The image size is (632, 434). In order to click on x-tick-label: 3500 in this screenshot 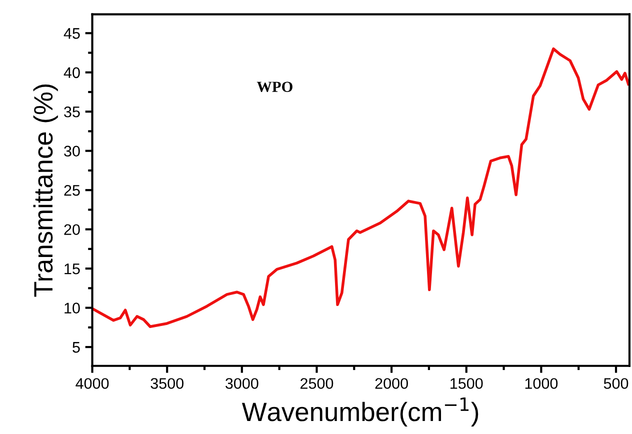, I will do `click(167, 383)`.